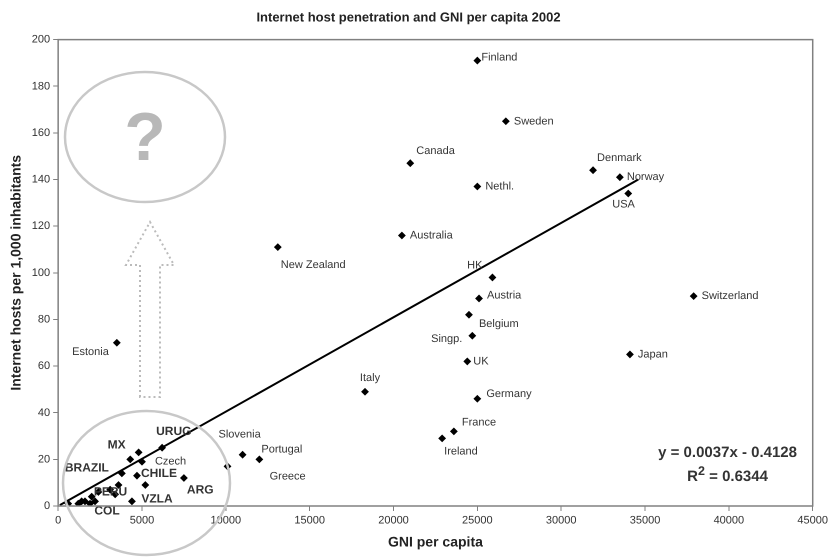 This screenshot has height=559, width=831. Describe the element at coordinates (498, 324) in the screenshot. I see `annotation: Belgium` at that location.